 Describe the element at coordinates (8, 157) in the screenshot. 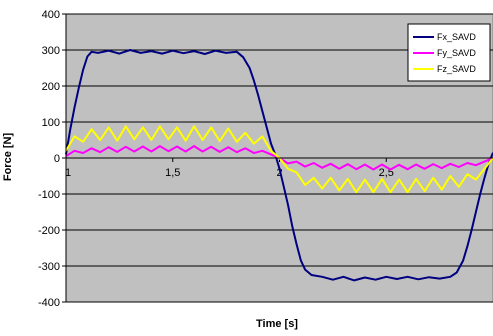

I see `y-axis-title: Force [N]` at that location.